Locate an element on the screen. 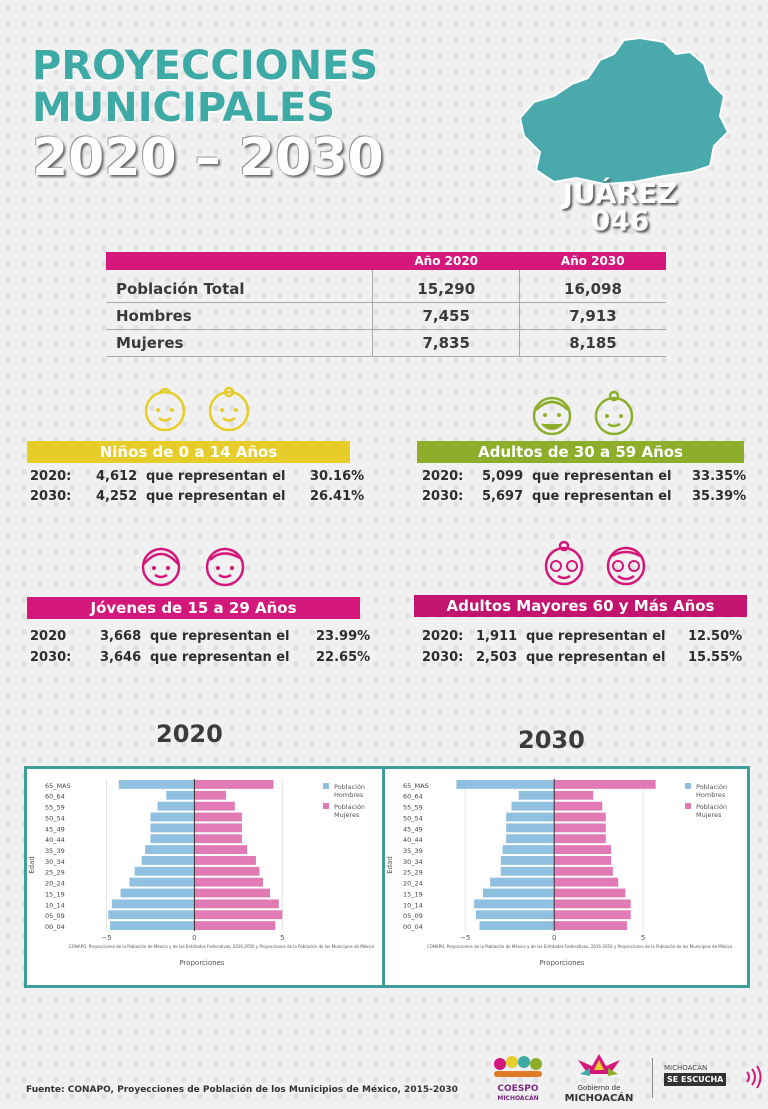  coespo-logo: COESPO MICHOACÁN is located at coordinates (518, 1079).